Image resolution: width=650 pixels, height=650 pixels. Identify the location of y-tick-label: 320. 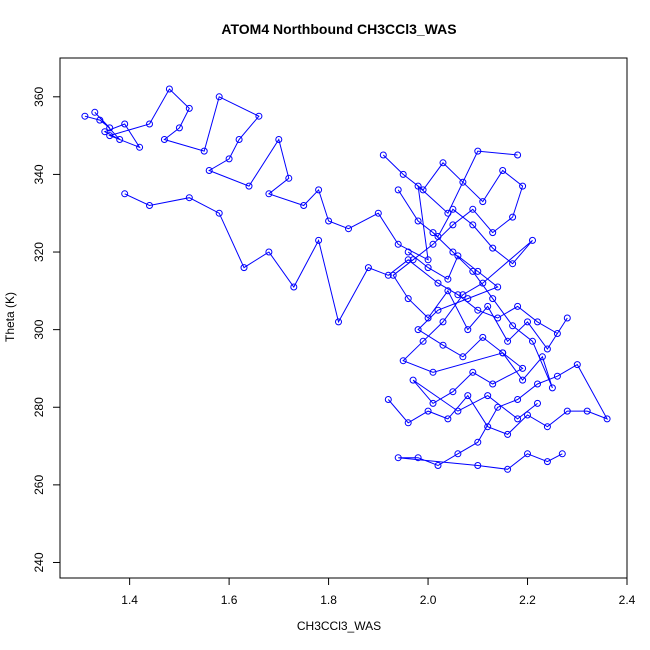
(39, 252).